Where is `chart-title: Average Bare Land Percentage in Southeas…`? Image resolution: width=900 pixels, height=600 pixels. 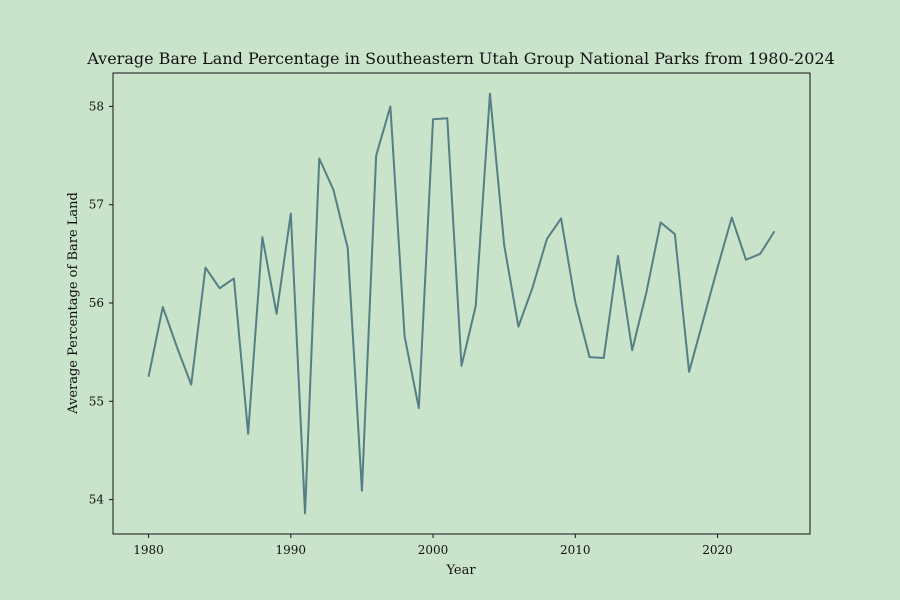 chart-title: Average Bare Land Percentage in Southeas… is located at coordinates (460, 58).